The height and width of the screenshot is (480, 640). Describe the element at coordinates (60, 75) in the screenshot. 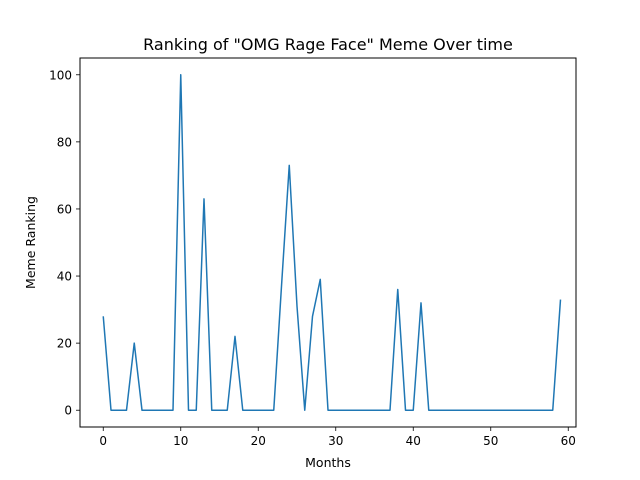

I see `y-tick-label: 100` at that location.